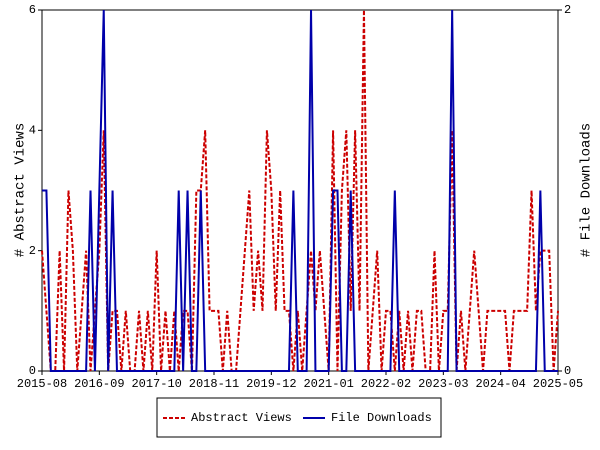 The image size is (600, 450). Describe the element at coordinates (386, 384) in the screenshot. I see `x-tick-label: 2022-02` at that location.